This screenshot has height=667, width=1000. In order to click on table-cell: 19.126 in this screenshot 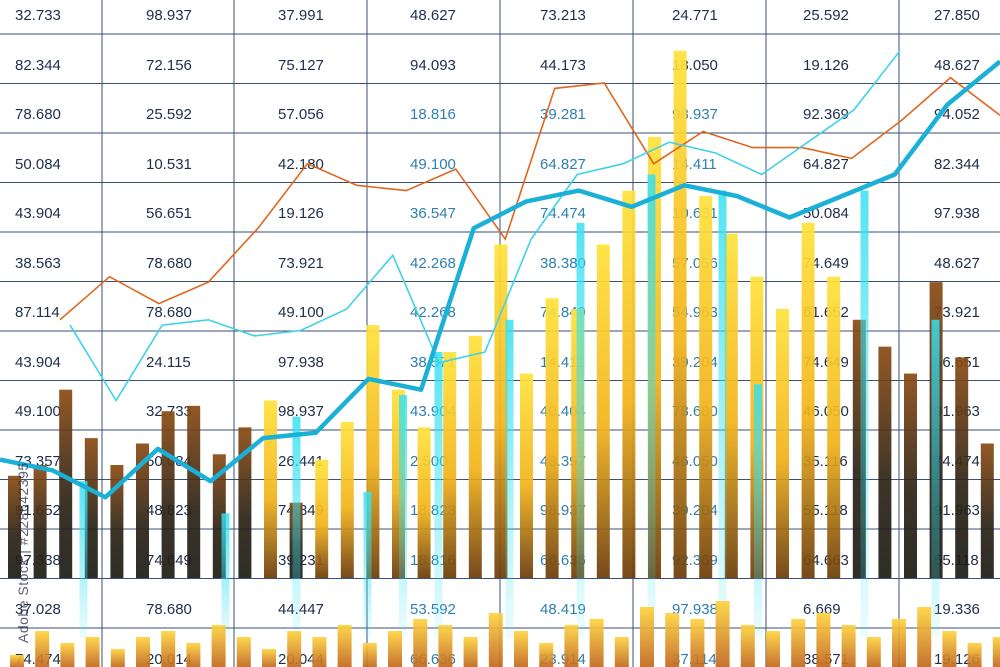, I will do `click(301, 213)`.